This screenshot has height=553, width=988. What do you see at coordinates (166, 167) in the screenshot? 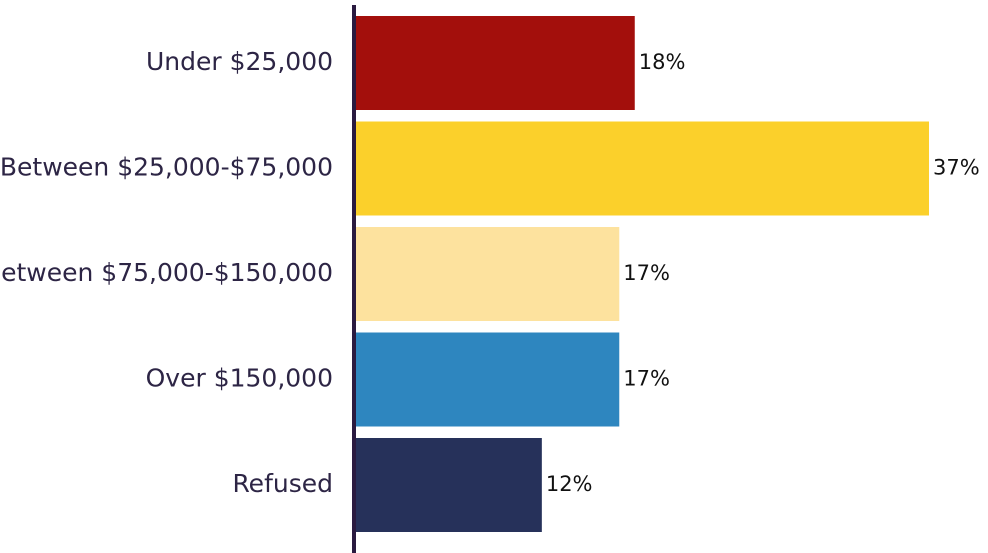
I see `category-label: Between $25,000-$75,000` at bounding box center [166, 167].